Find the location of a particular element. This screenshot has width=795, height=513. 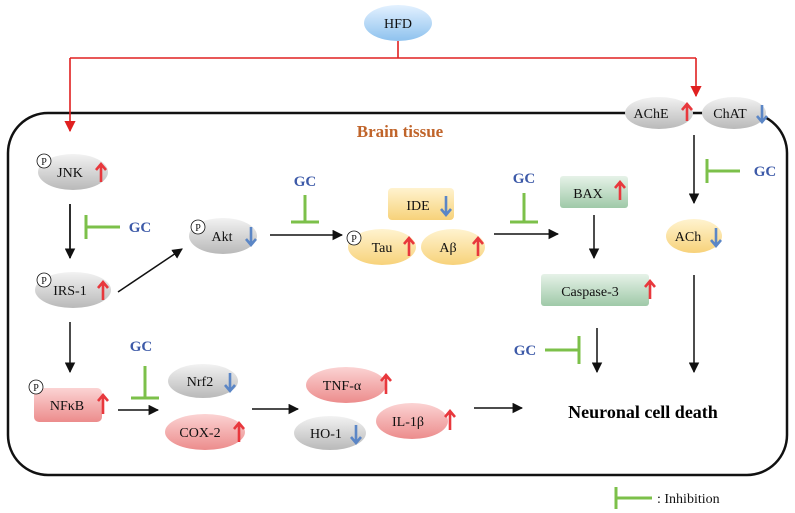

akt-label: Akt is located at coordinates (222, 237).